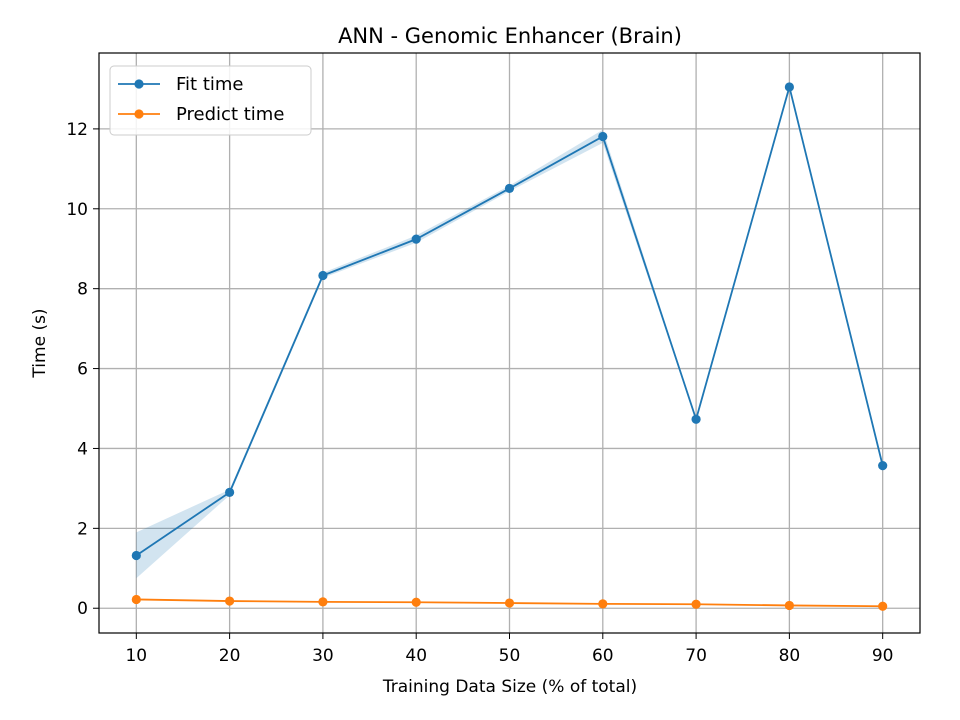 The height and width of the screenshot is (720, 960). Describe the element at coordinates (136, 656) in the screenshot. I see `x-tick-label: 10` at that location.